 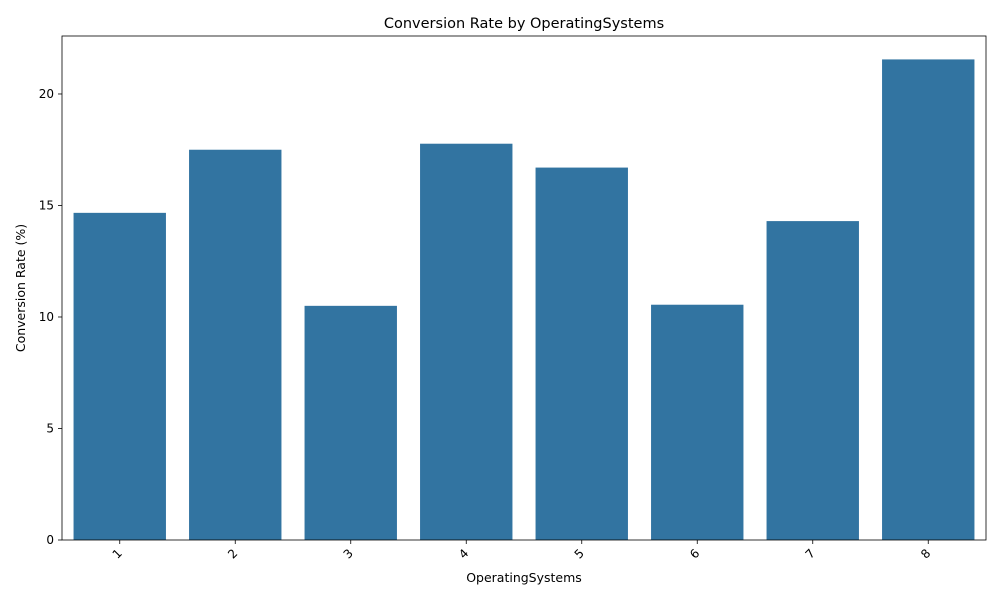 What do you see at coordinates (579, 553) in the screenshot?
I see `x-tick-label: 5` at bounding box center [579, 553].